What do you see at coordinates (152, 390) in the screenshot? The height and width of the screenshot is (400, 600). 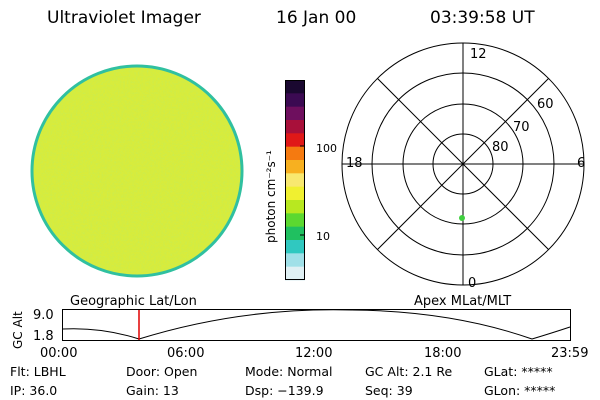 I see `gain-info: Gain: 13` at bounding box center [152, 390].